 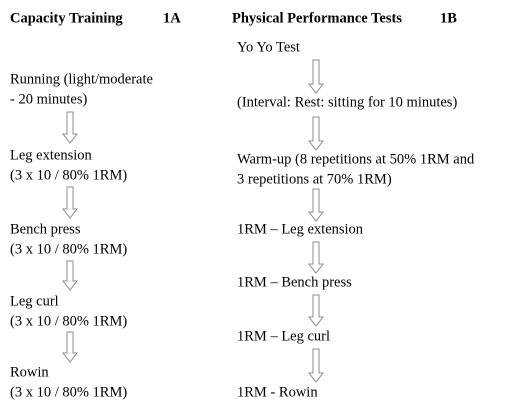 I want to click on column-title: Capacity Training, so click(x=66, y=18).